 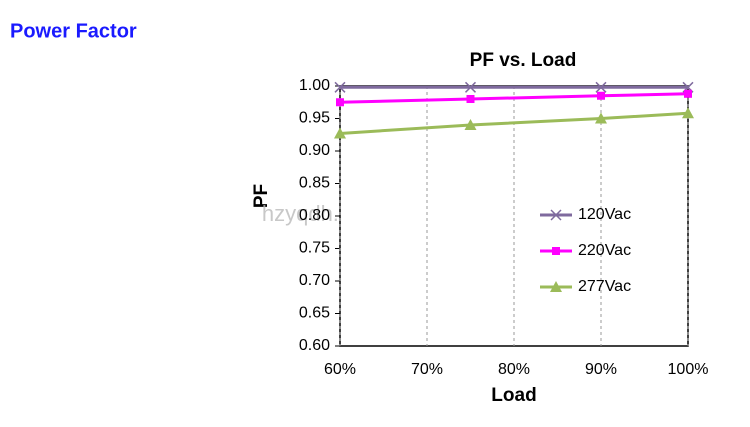 I want to click on x-axis-label: Load, so click(x=513, y=395).